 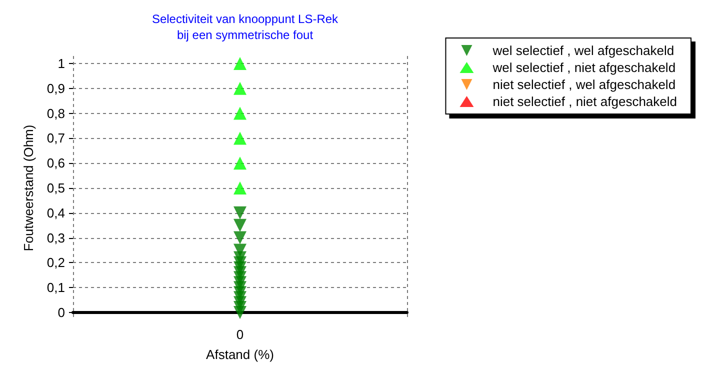 What do you see at coordinates (61, 63) in the screenshot?
I see `y-tick-label: 1` at bounding box center [61, 63].